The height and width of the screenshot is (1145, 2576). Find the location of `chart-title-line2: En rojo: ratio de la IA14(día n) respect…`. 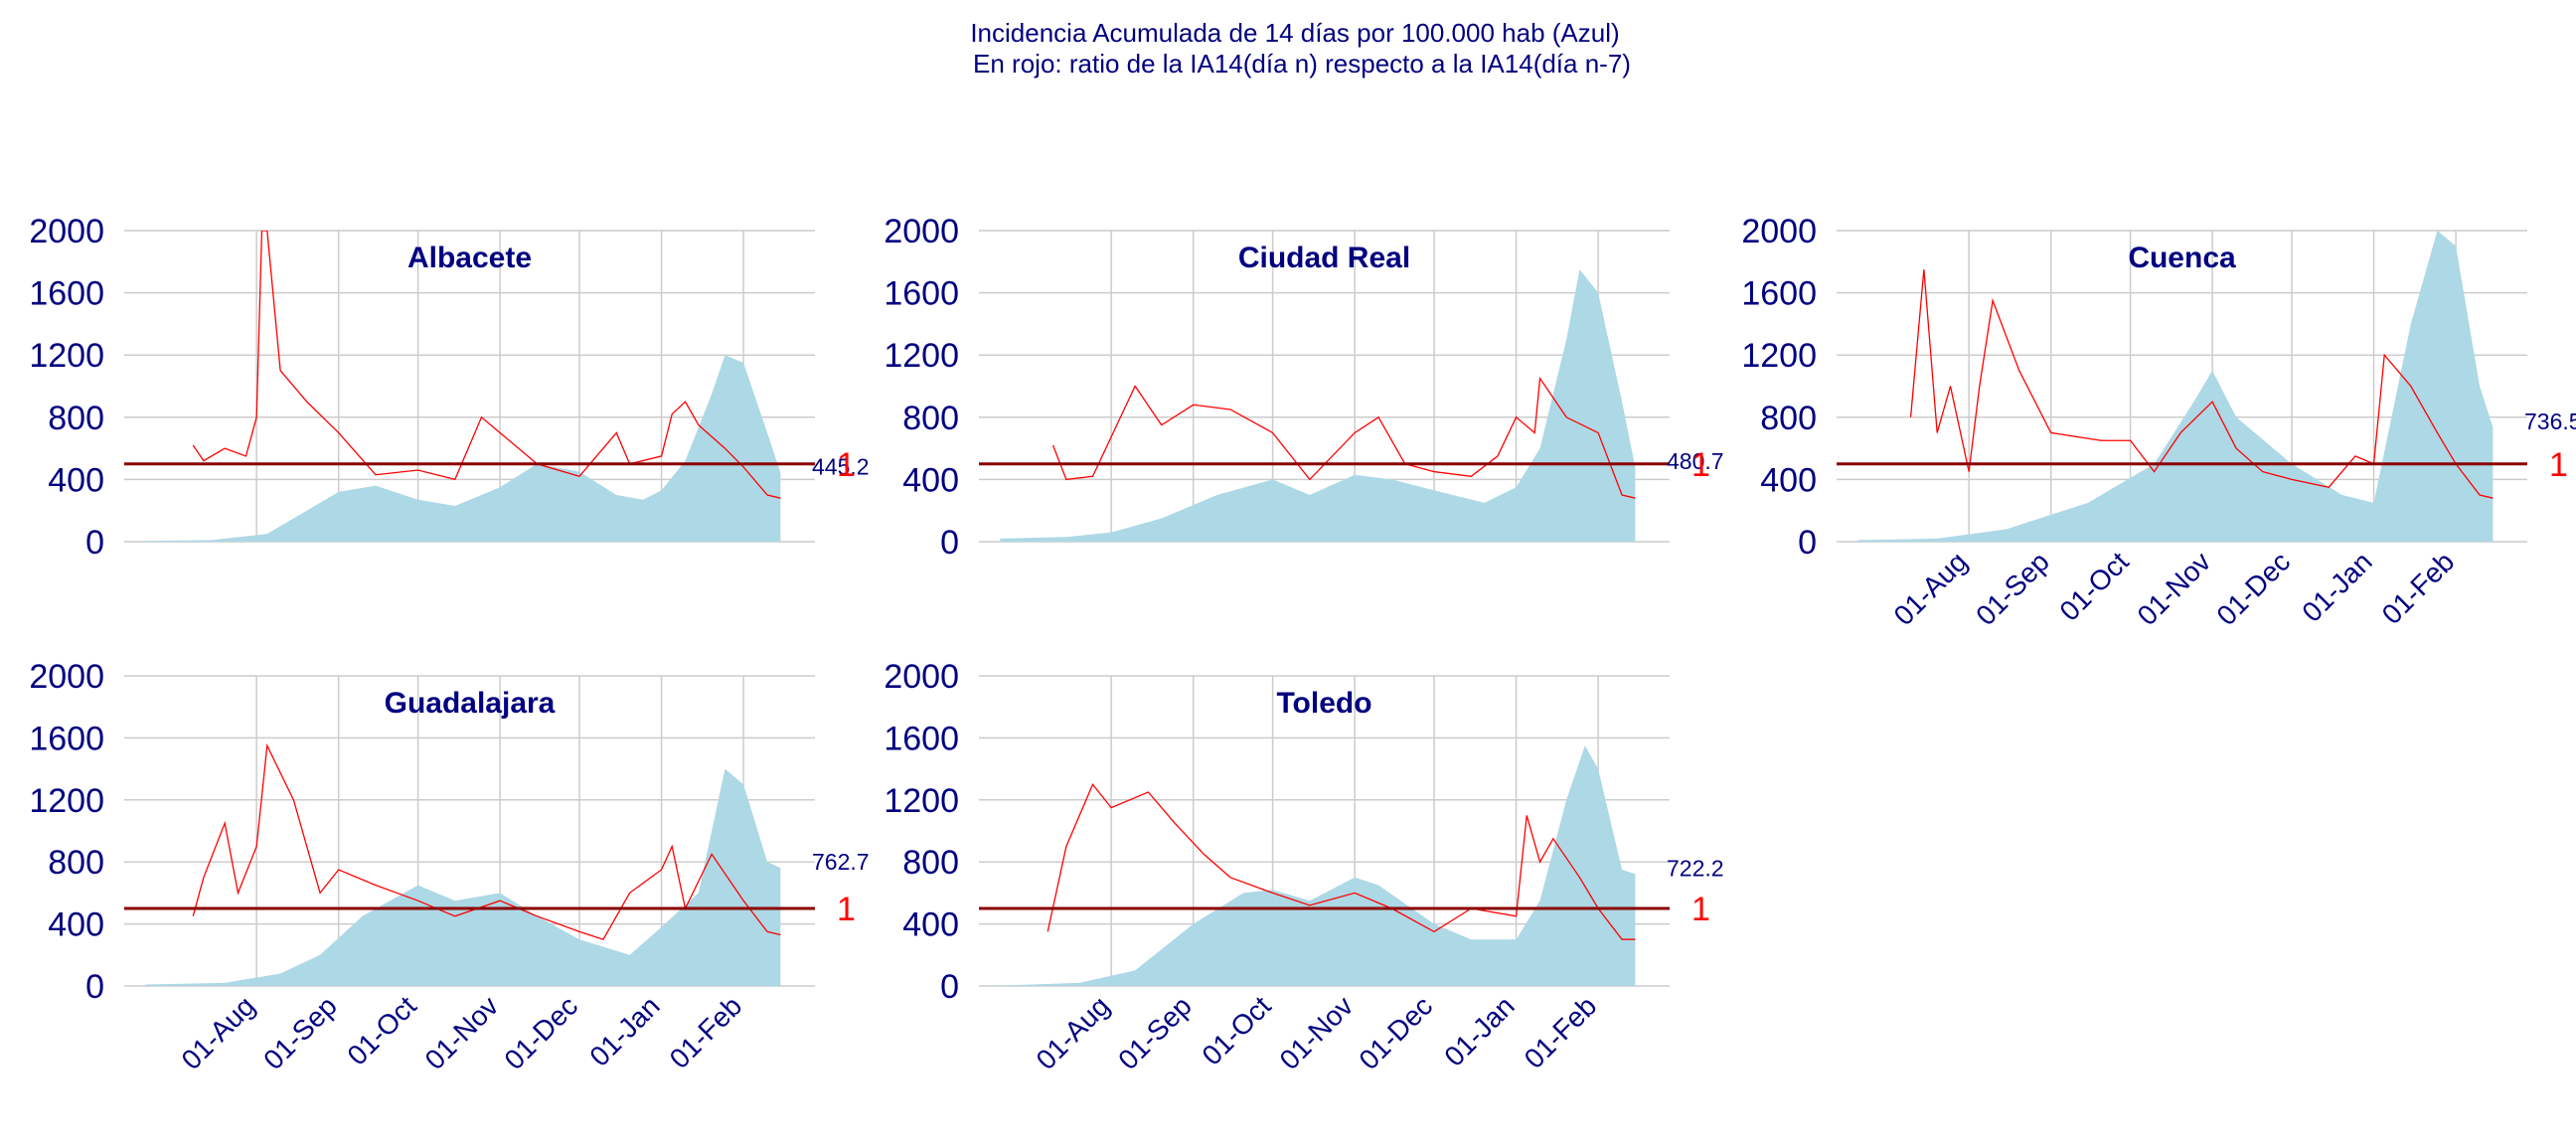

chart-title-line2: En rojo: ratio de la IA14(día n) respect… is located at coordinates (1302, 64).